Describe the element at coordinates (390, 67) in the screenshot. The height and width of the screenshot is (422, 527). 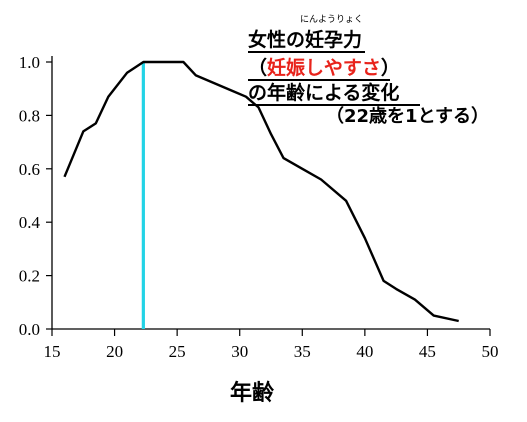
I see `title-paren-close: ）` at that location.